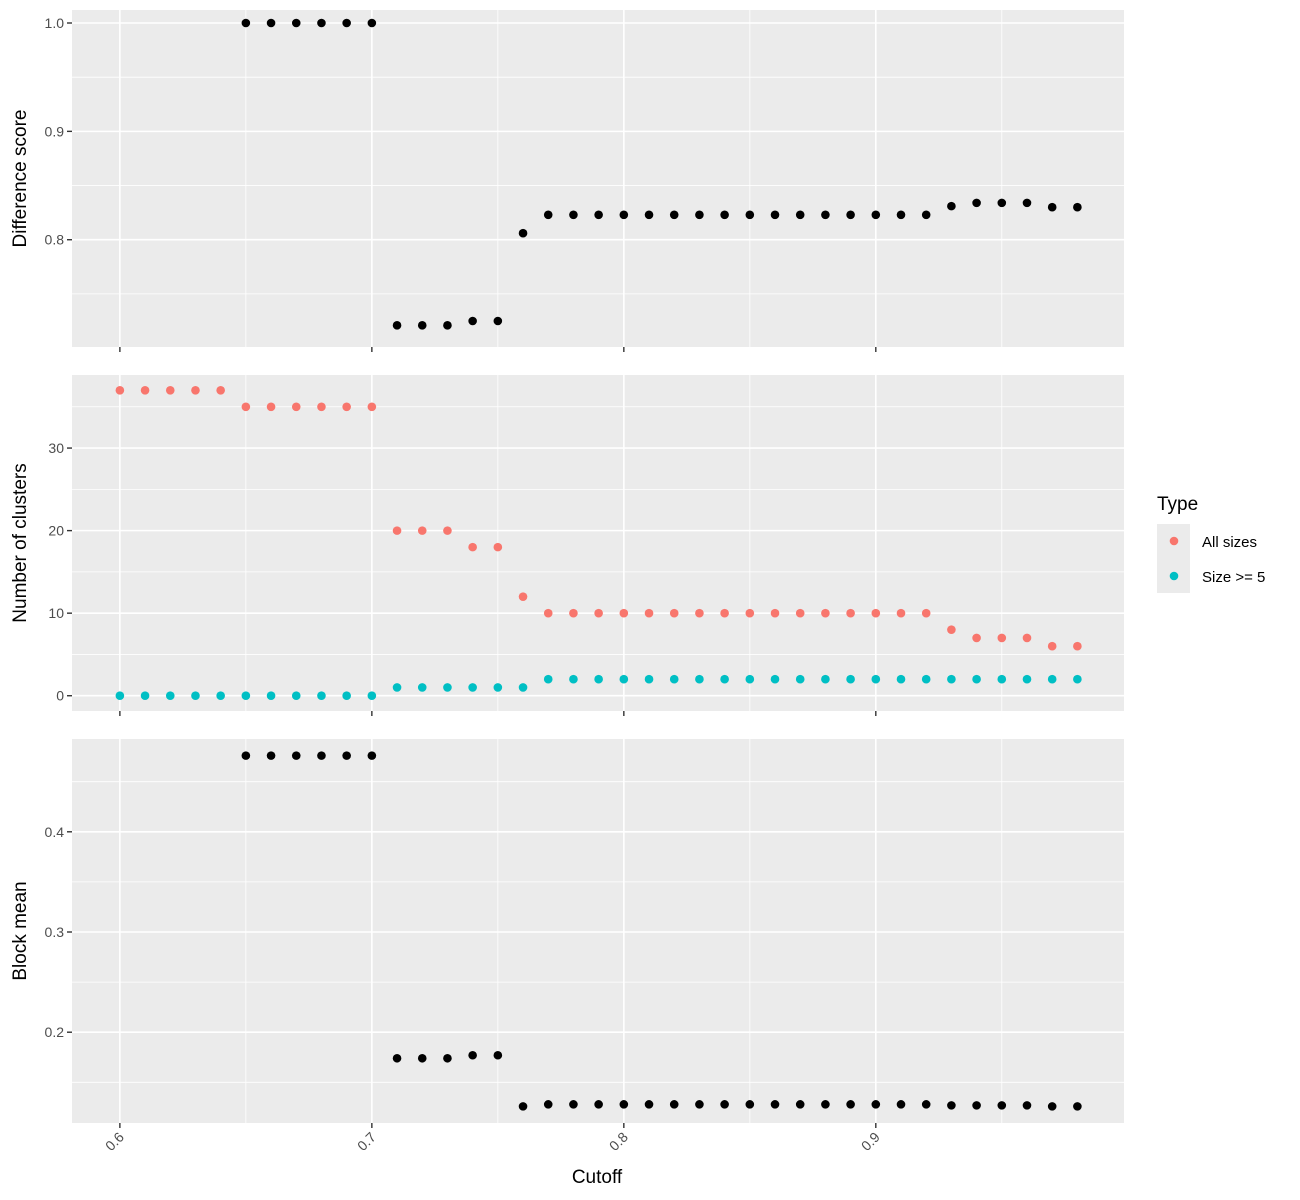 The width and height of the screenshot is (1300, 1200). What do you see at coordinates (1174, 541) in the screenshot?
I see `legend-key-dot` at bounding box center [1174, 541].